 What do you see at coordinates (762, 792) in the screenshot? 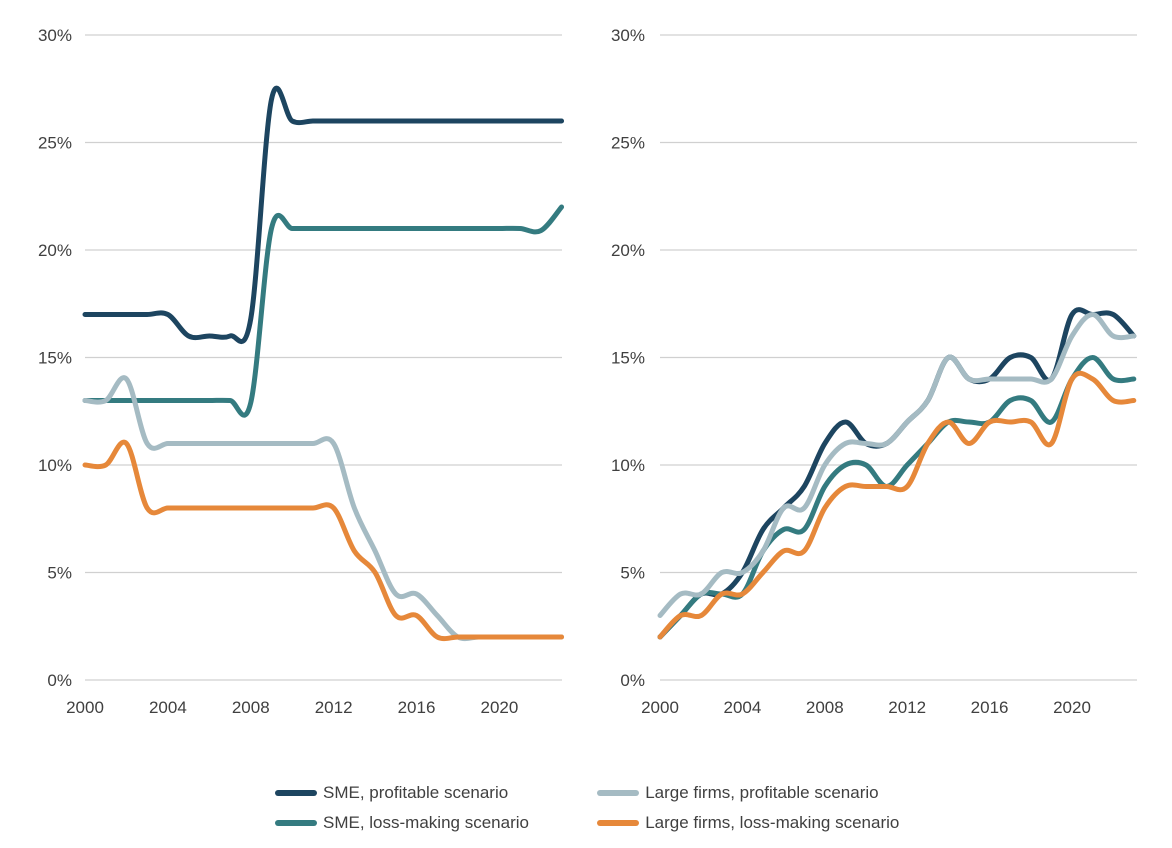
I see `legend-label: Large firms, profitable scenario` at bounding box center [762, 792].